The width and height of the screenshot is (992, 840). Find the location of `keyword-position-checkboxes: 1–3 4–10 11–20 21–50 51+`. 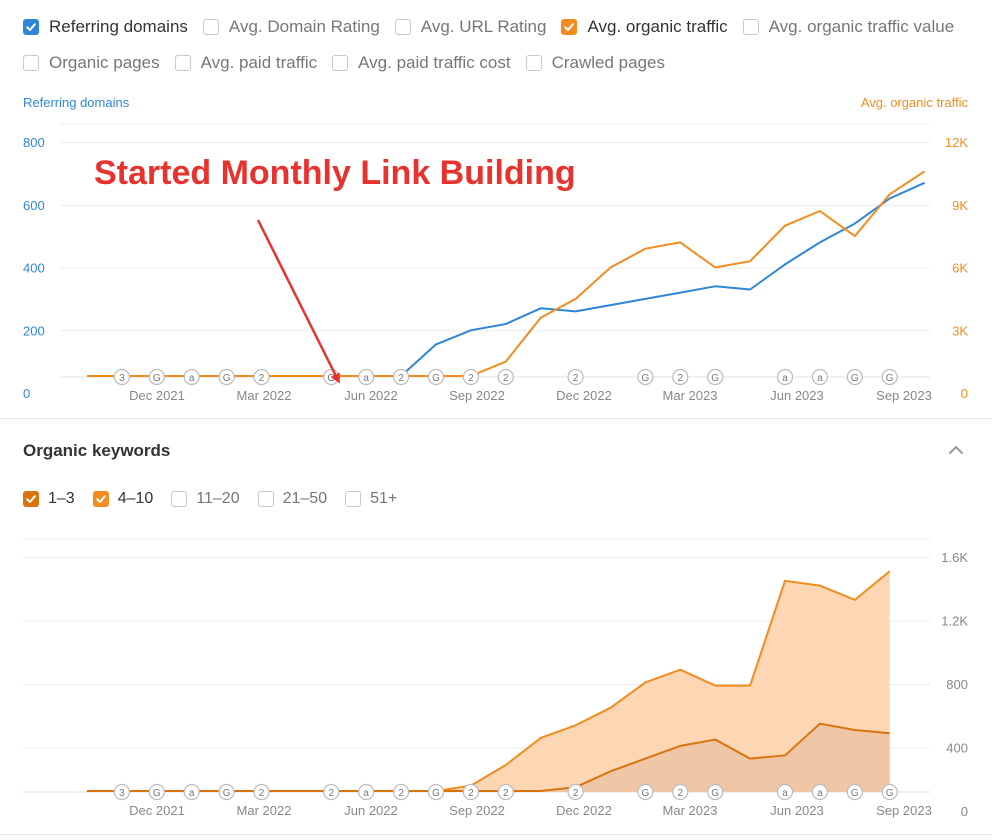

keyword-position-checkboxes: 1–3 4–10 11–20 21–50 51+ is located at coordinates (210, 499).